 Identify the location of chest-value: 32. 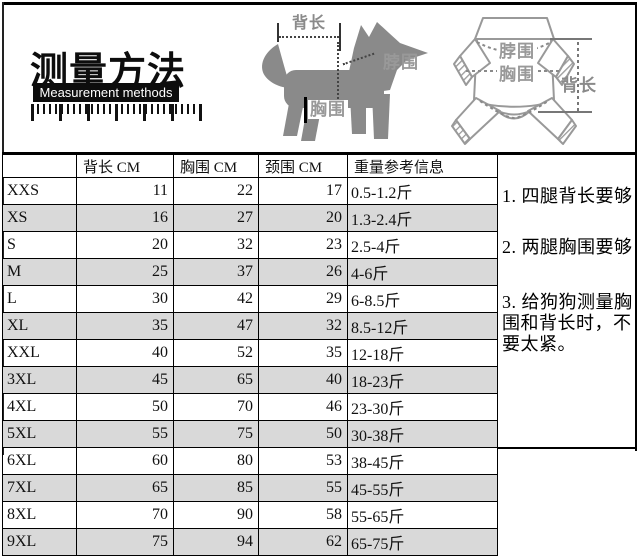
(216, 245).